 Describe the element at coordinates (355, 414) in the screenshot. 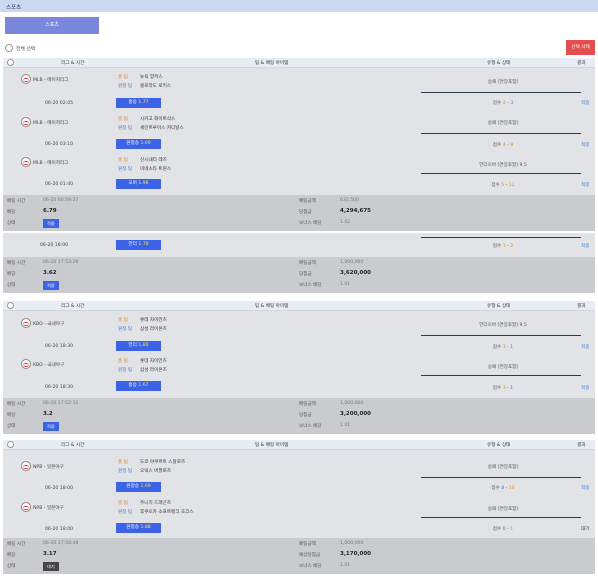

I see `win-amount-value: 3,200,000` at that location.